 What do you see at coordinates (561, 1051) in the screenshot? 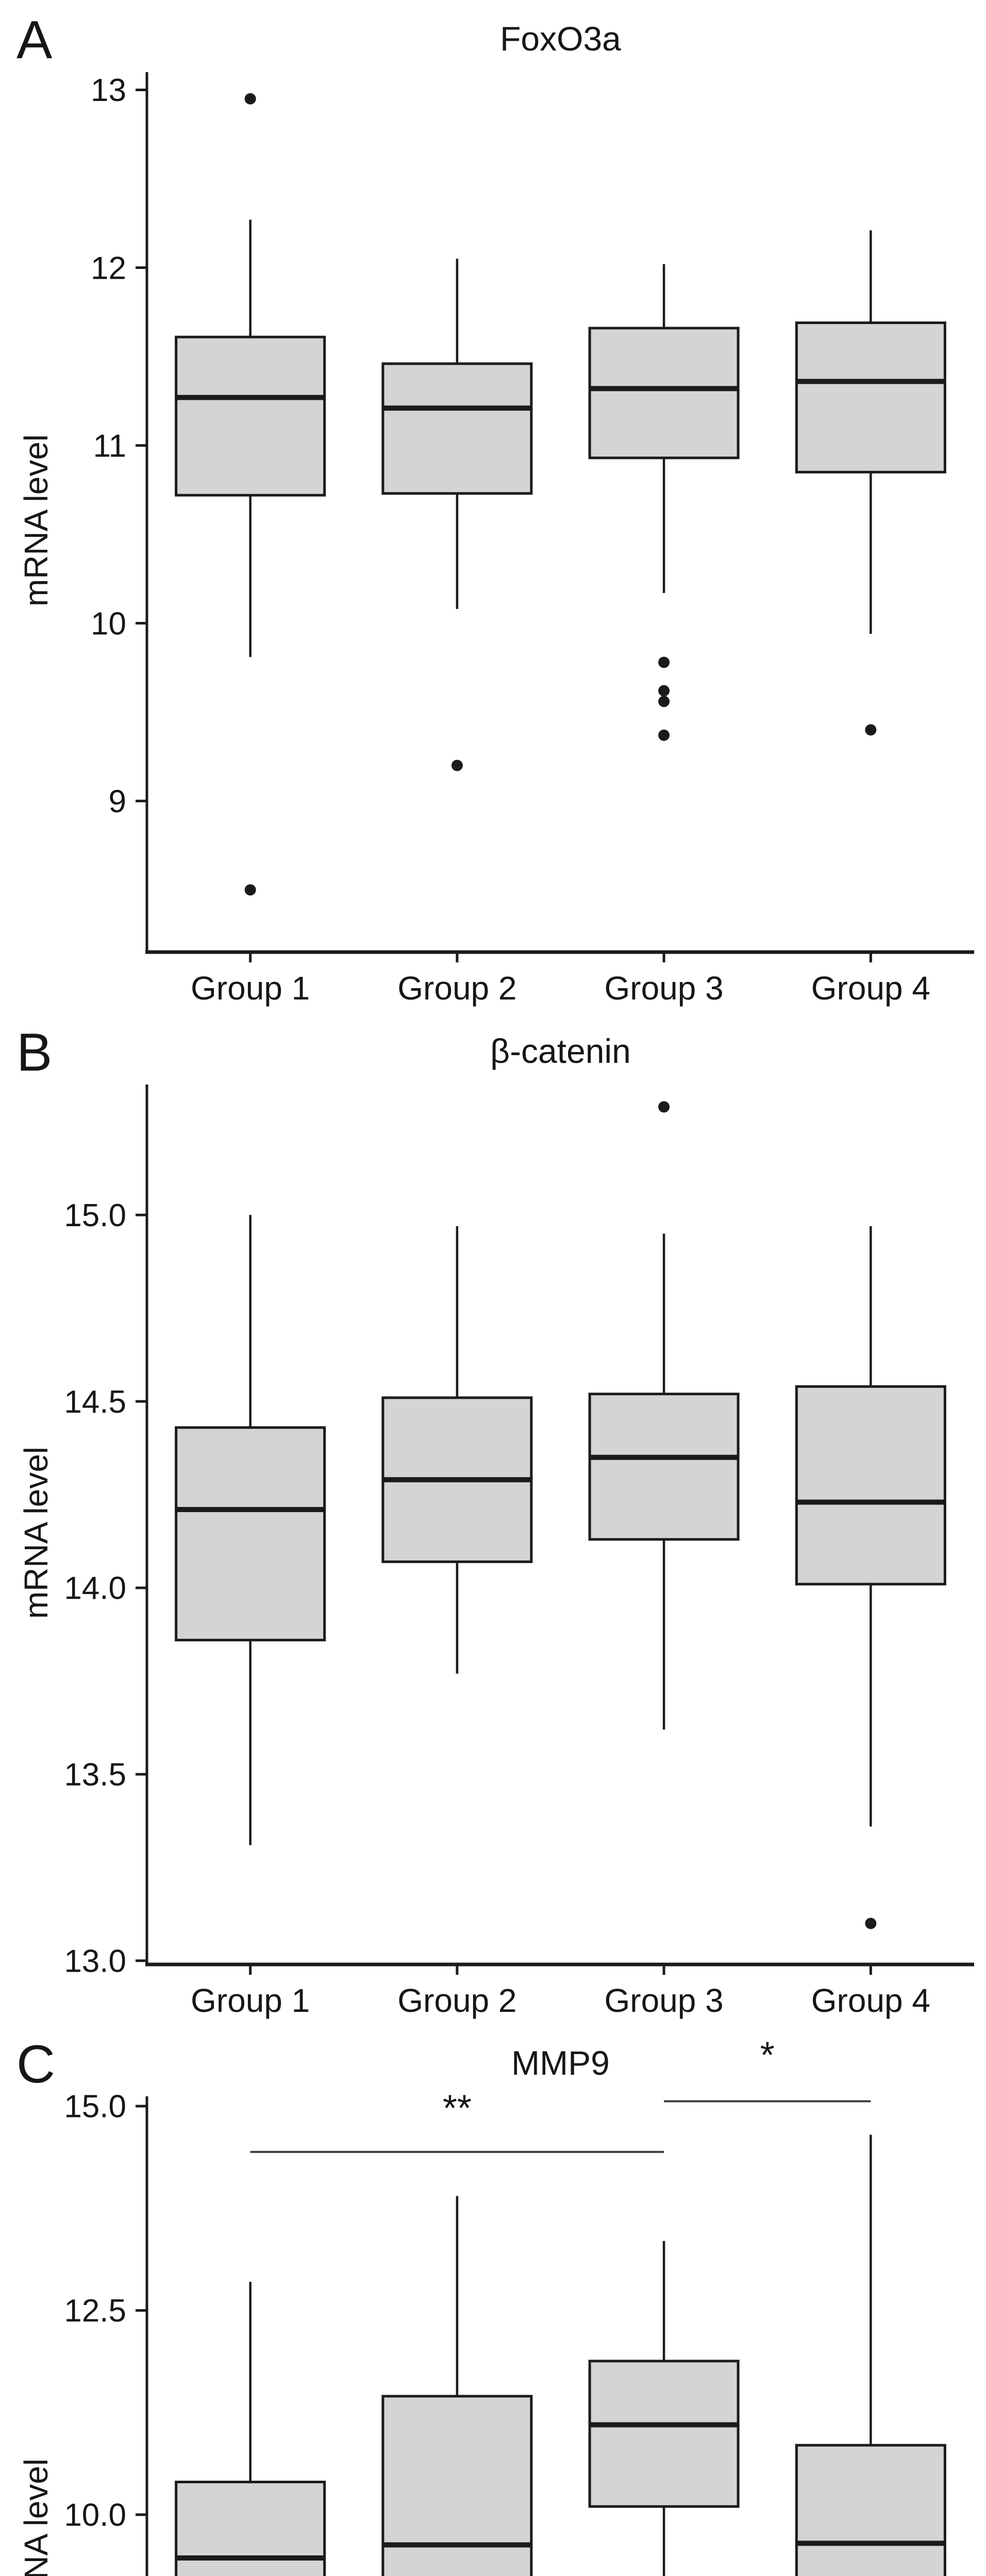
I see `panel-b-title: β-catenin` at bounding box center [561, 1051].